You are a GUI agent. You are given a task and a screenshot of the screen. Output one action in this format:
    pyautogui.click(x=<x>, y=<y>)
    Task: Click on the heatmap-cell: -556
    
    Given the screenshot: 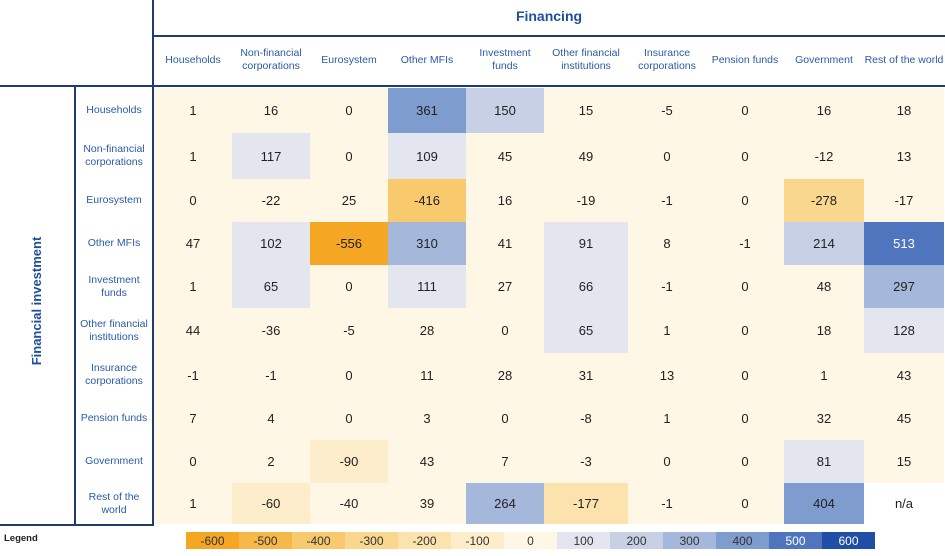 What is the action you would take?
    pyautogui.click(x=349, y=243)
    